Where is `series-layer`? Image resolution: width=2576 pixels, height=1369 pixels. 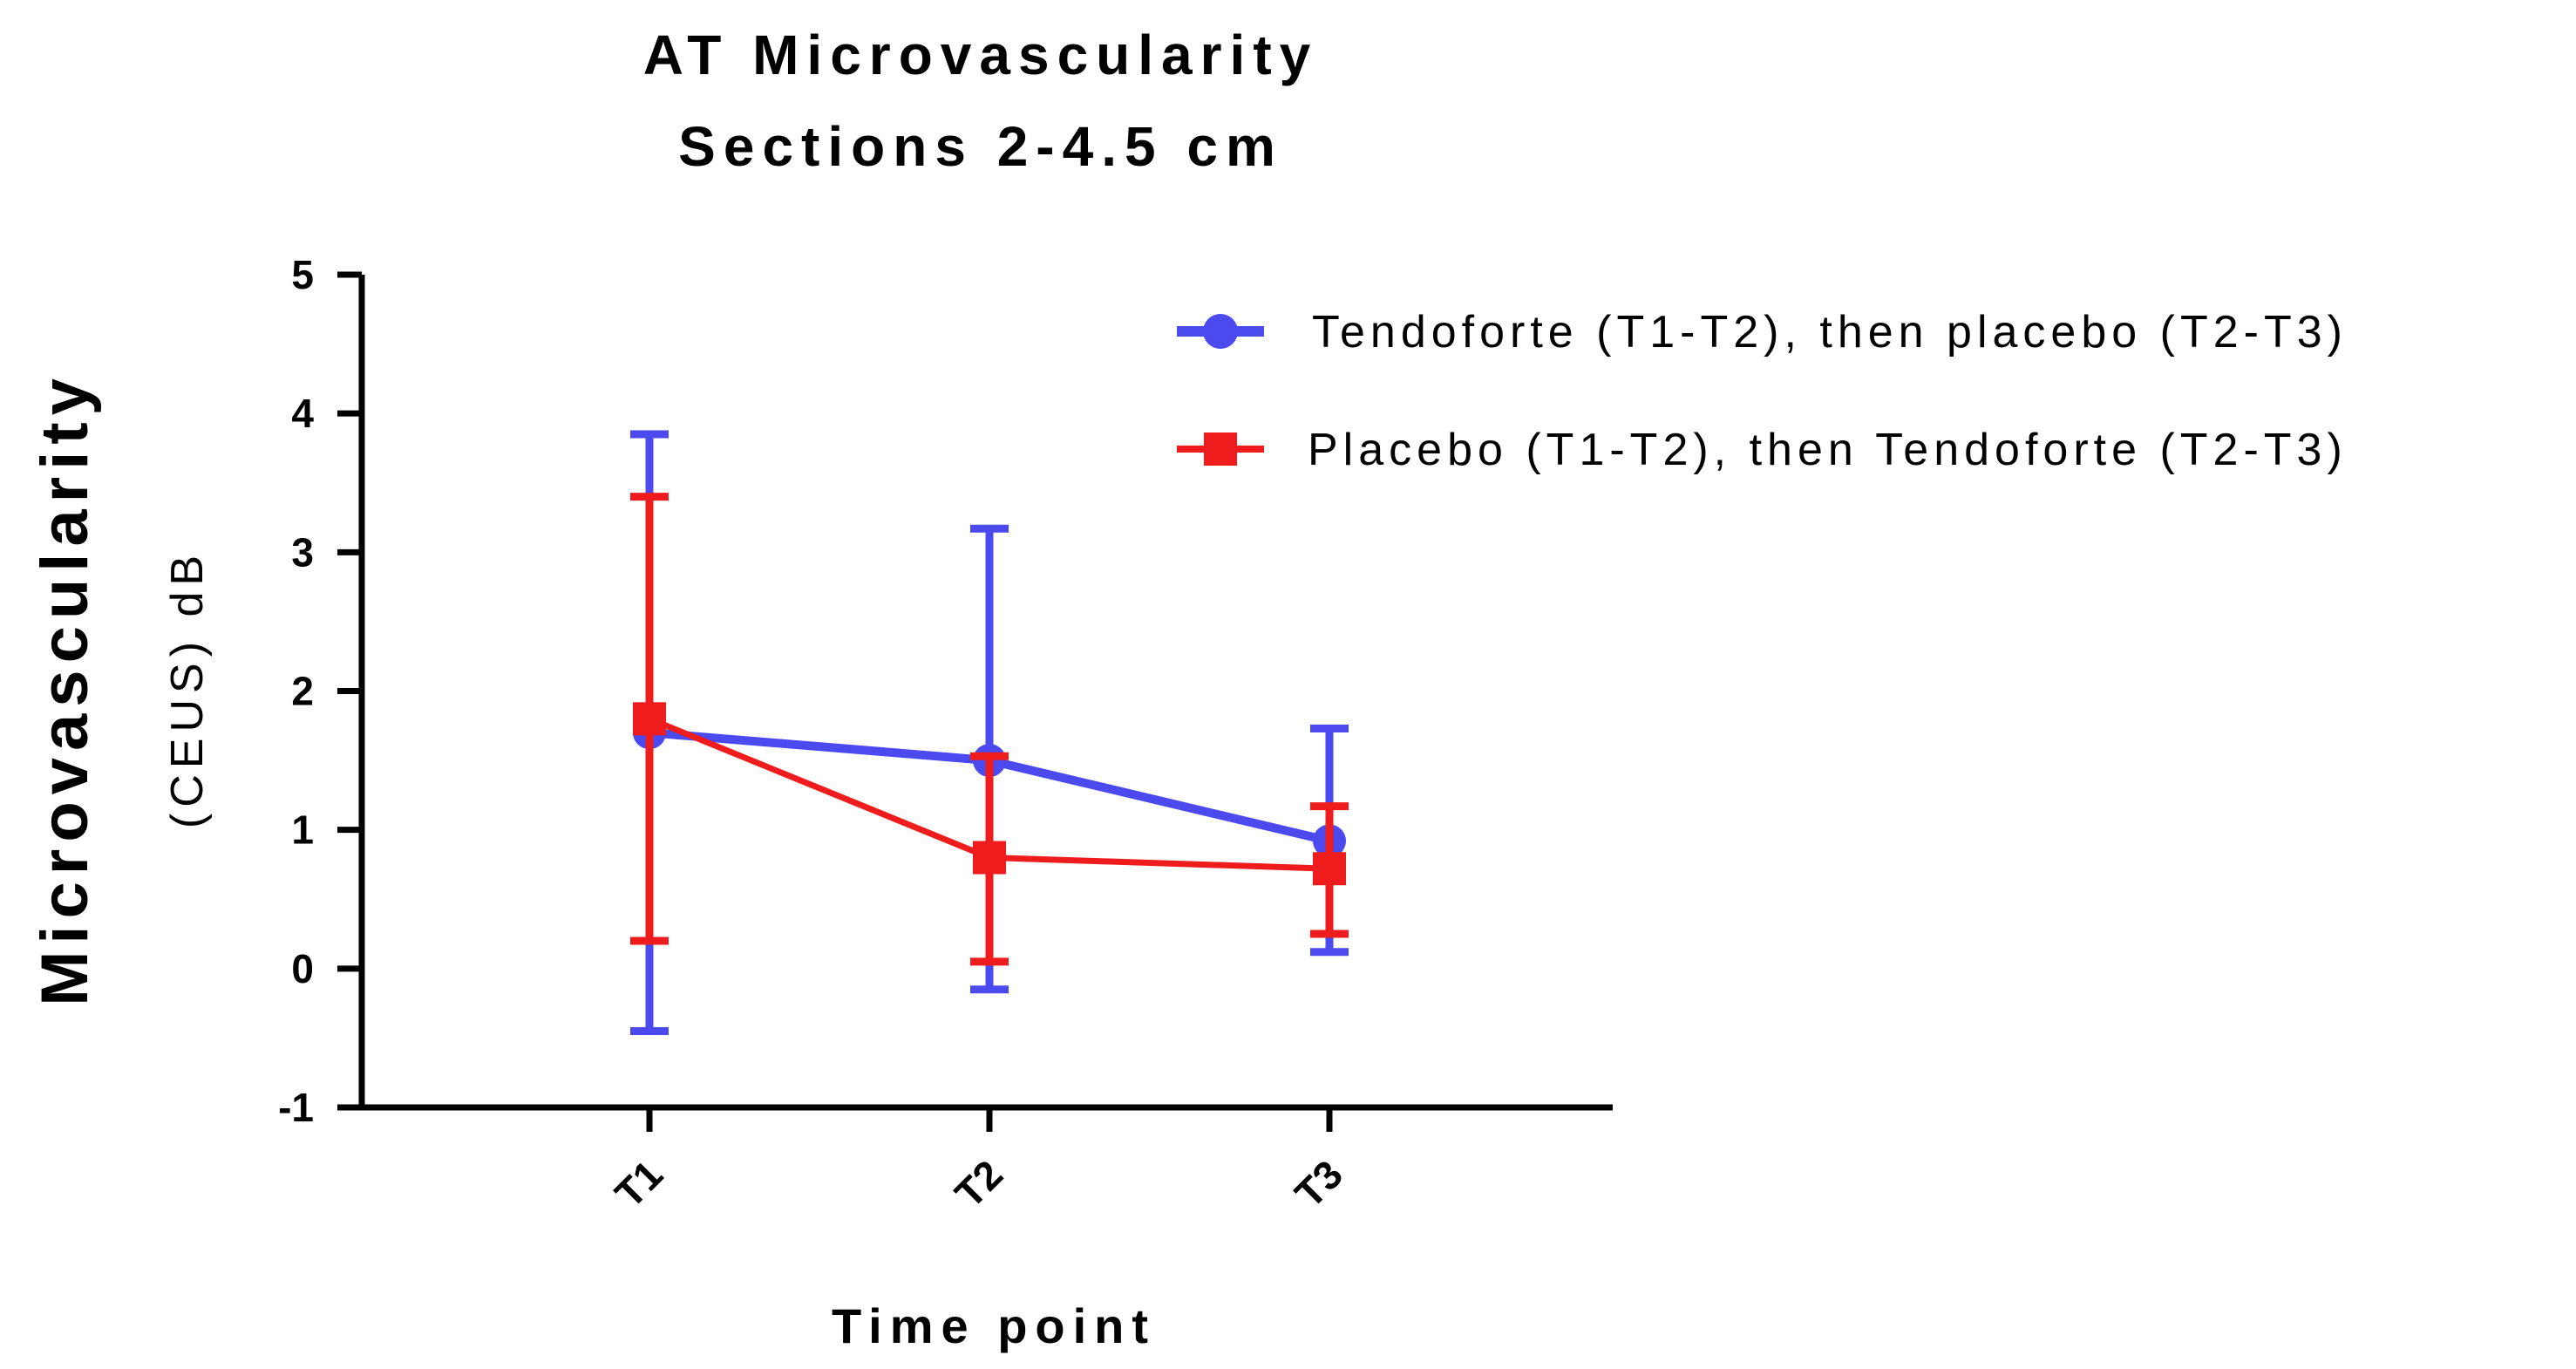
series-layer is located at coordinates (989, 732).